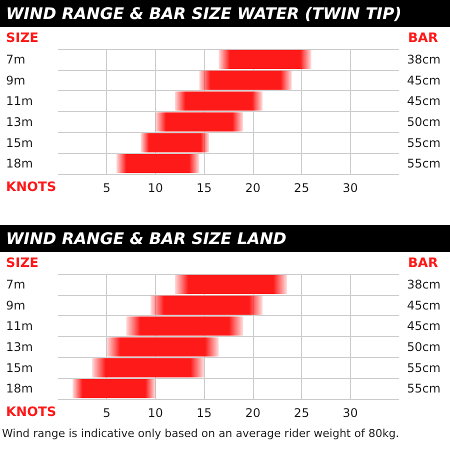 This screenshot has height=456, width=450. I want to click on text: Wind range is indicative only based on an average rider weight of 80kg., so click(200, 433).